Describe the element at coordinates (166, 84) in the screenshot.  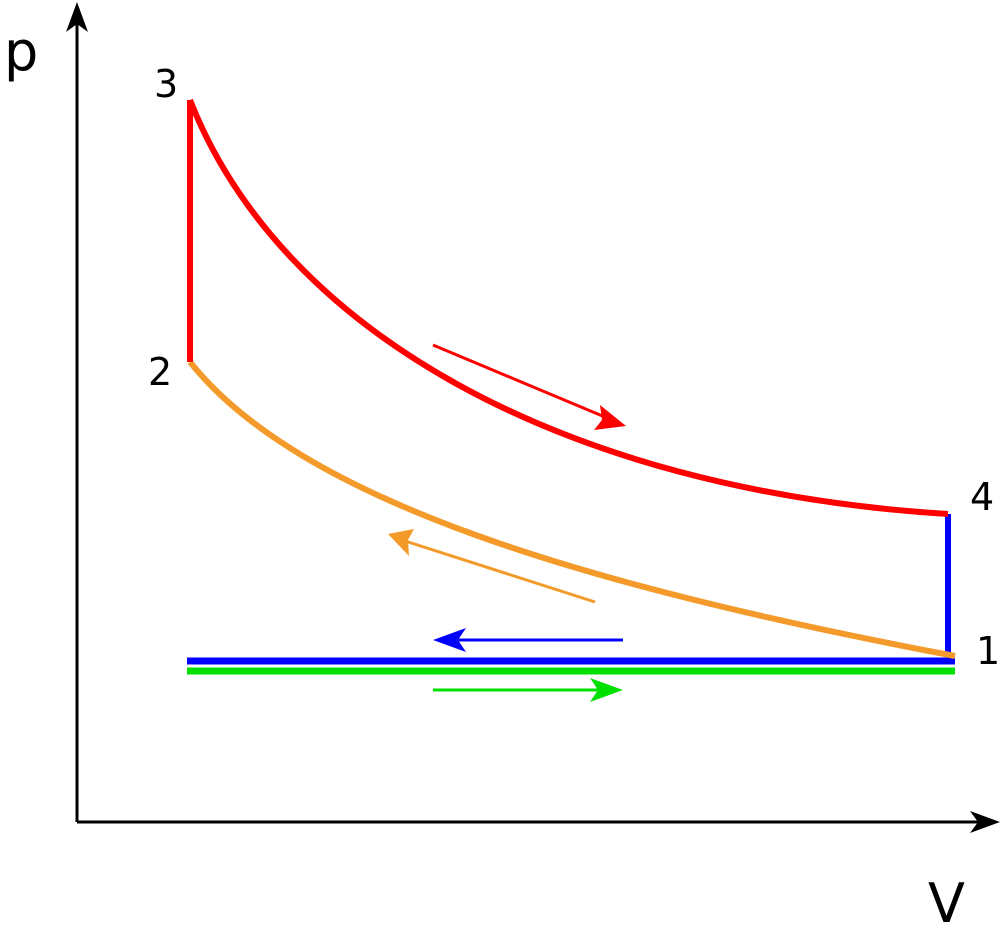
I see `point-label: 3` at that location.